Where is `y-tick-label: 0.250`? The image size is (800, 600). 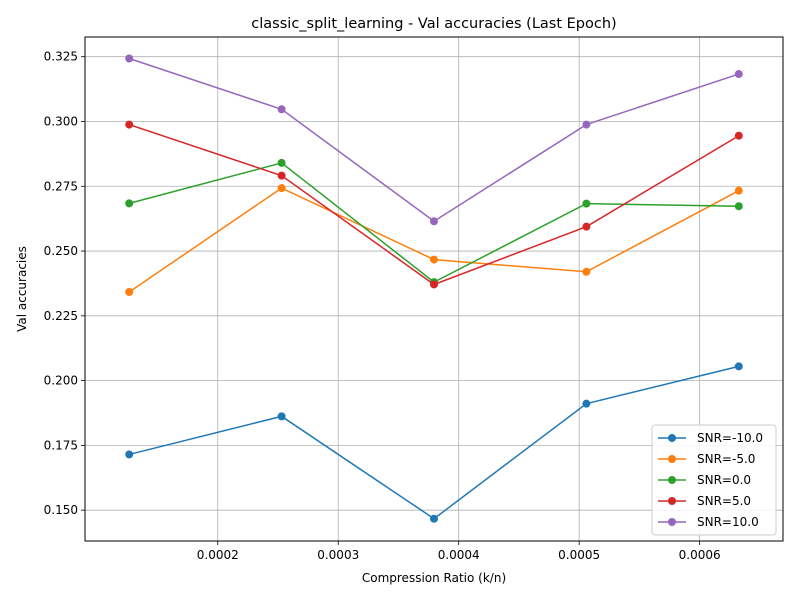 y-tick-label: 0.250 is located at coordinates (61, 251).